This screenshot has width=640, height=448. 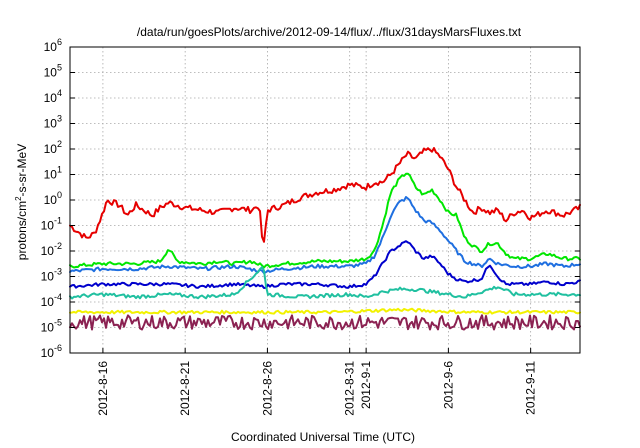 What do you see at coordinates (22, 230) in the screenshot?
I see `y-axis-label-base: protons/cm` at bounding box center [22, 230].